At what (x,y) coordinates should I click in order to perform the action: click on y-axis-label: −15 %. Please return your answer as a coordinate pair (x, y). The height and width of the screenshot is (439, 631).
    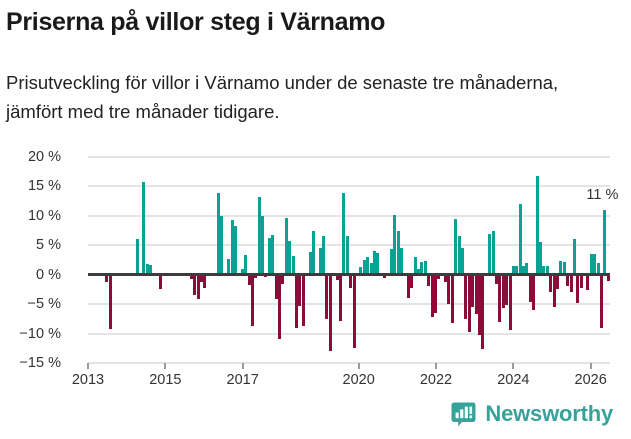
    Looking at the image, I should click on (40, 363).